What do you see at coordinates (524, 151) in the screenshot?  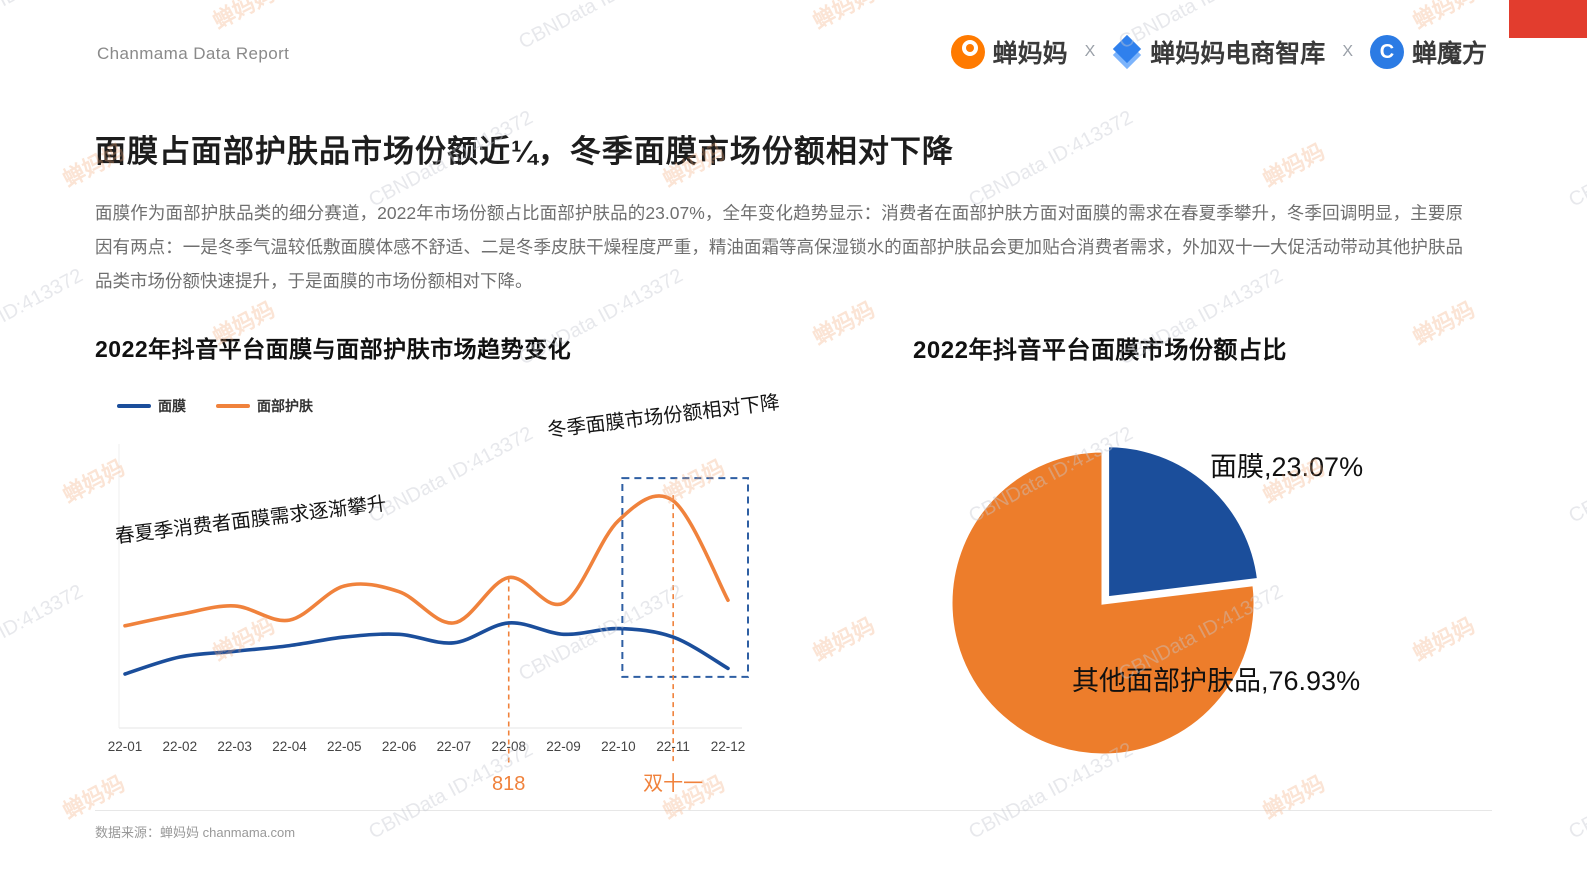 I see `page-title: 面膜占面部护肤品市场份额近¼，冬季面膜市场份额相对下降` at bounding box center [524, 151].